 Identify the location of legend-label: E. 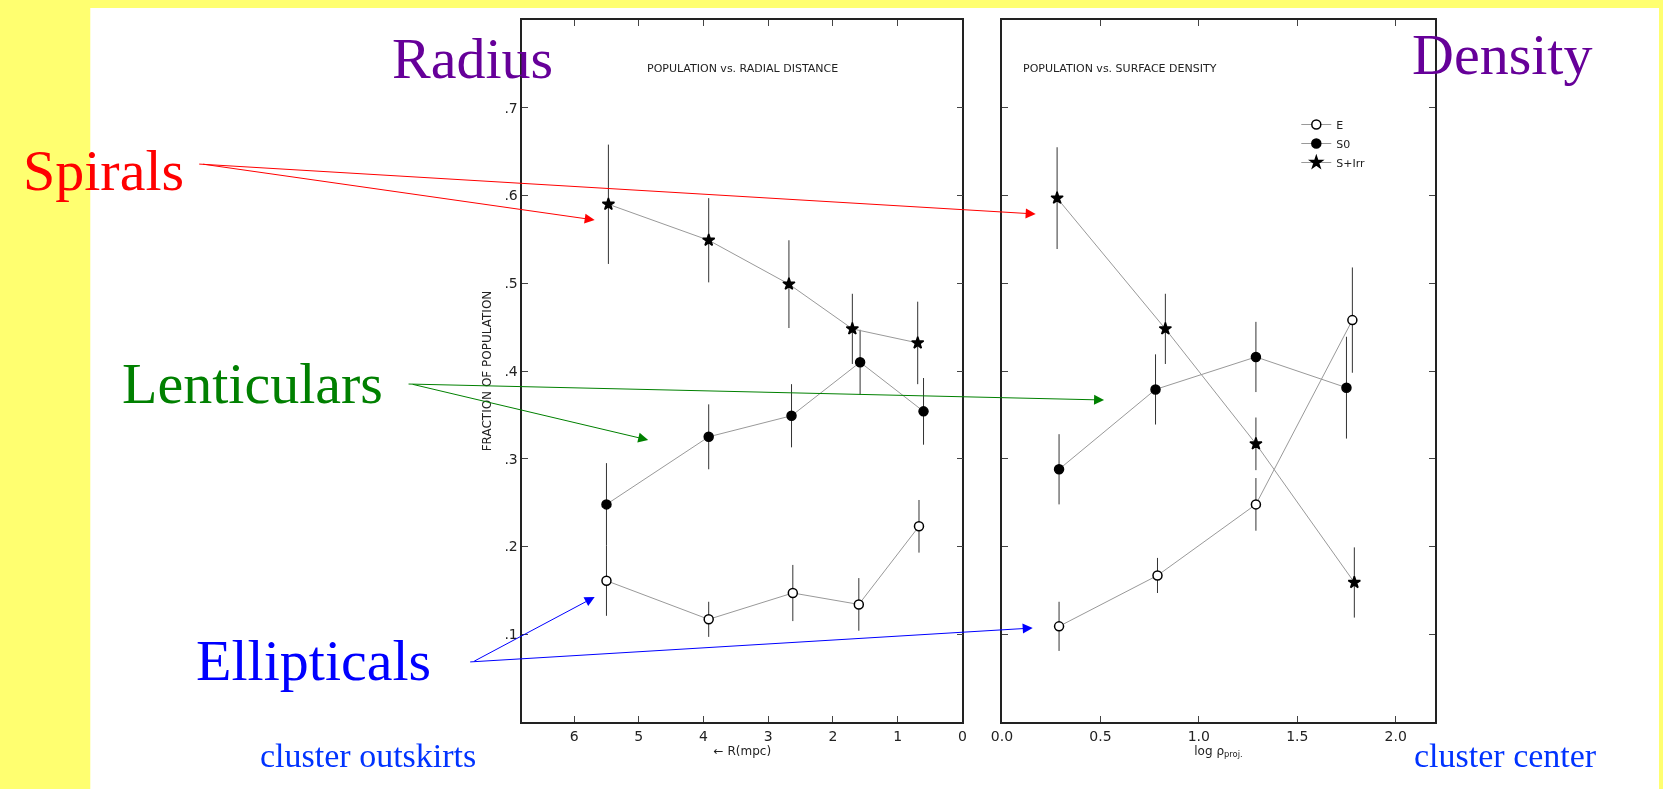
(1340, 125).